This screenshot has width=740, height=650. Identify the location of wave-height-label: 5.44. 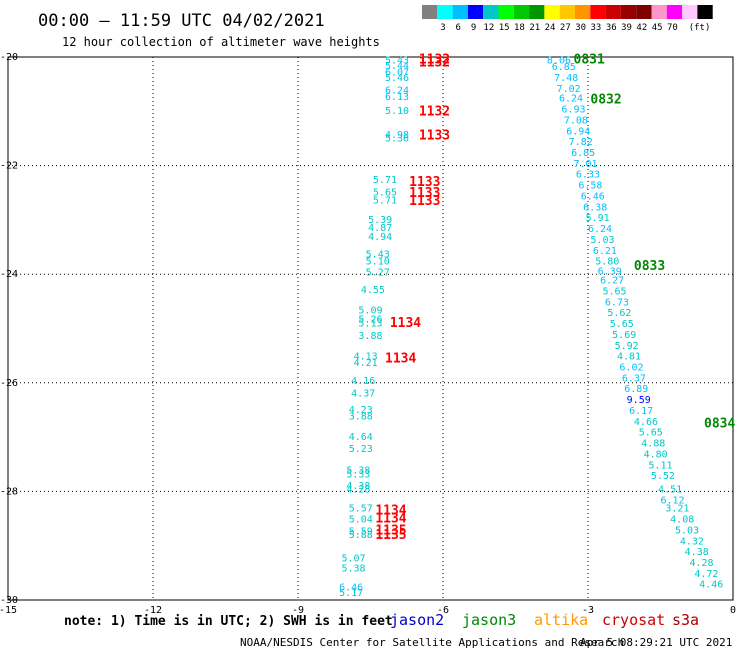
(397, 66).